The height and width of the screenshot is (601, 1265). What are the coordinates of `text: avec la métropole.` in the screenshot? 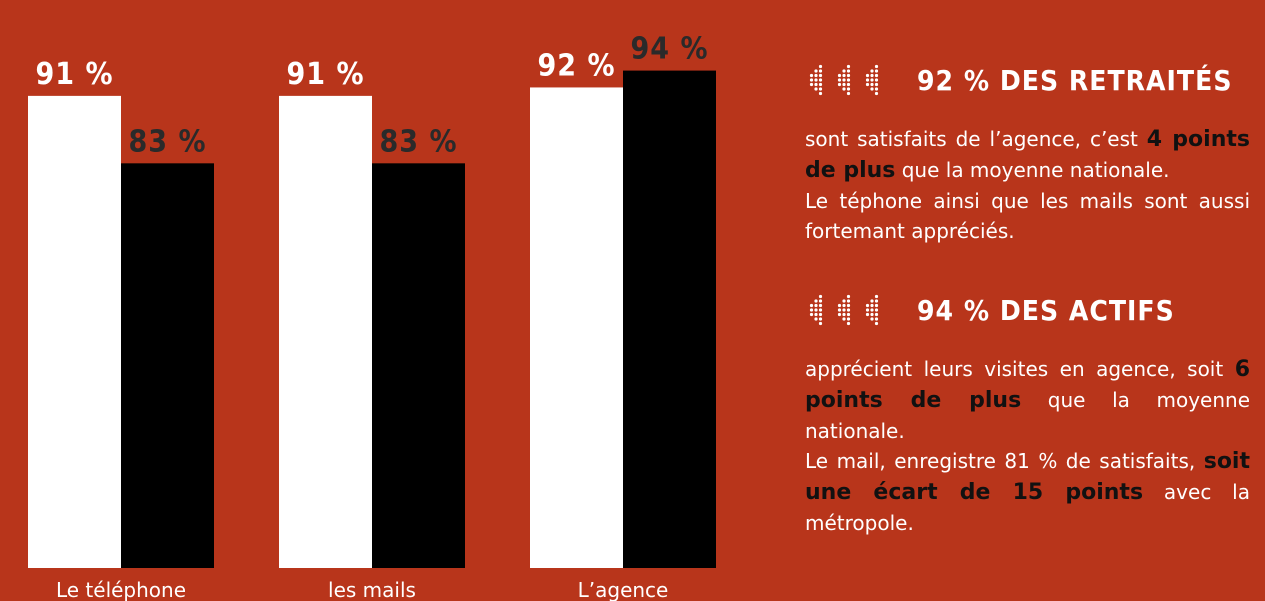 It's located at (1027, 507).